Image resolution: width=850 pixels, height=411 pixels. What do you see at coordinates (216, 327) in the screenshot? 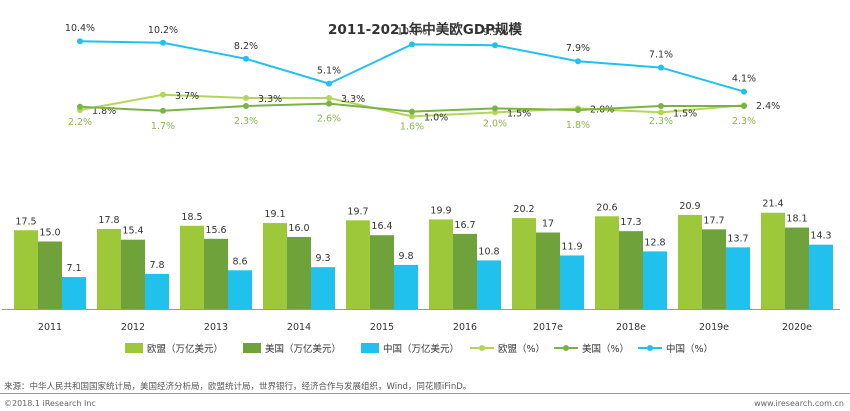
I see `x-tick-2013: 2013` at bounding box center [216, 327].